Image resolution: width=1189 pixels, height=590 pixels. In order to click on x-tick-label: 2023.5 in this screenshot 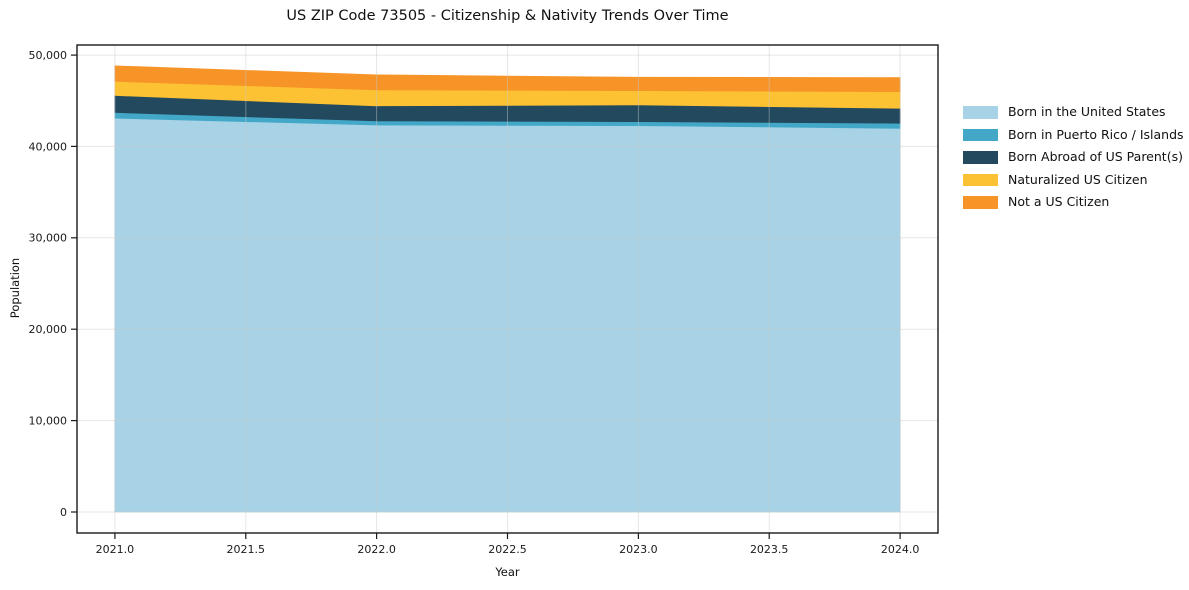, I will do `click(769, 549)`.